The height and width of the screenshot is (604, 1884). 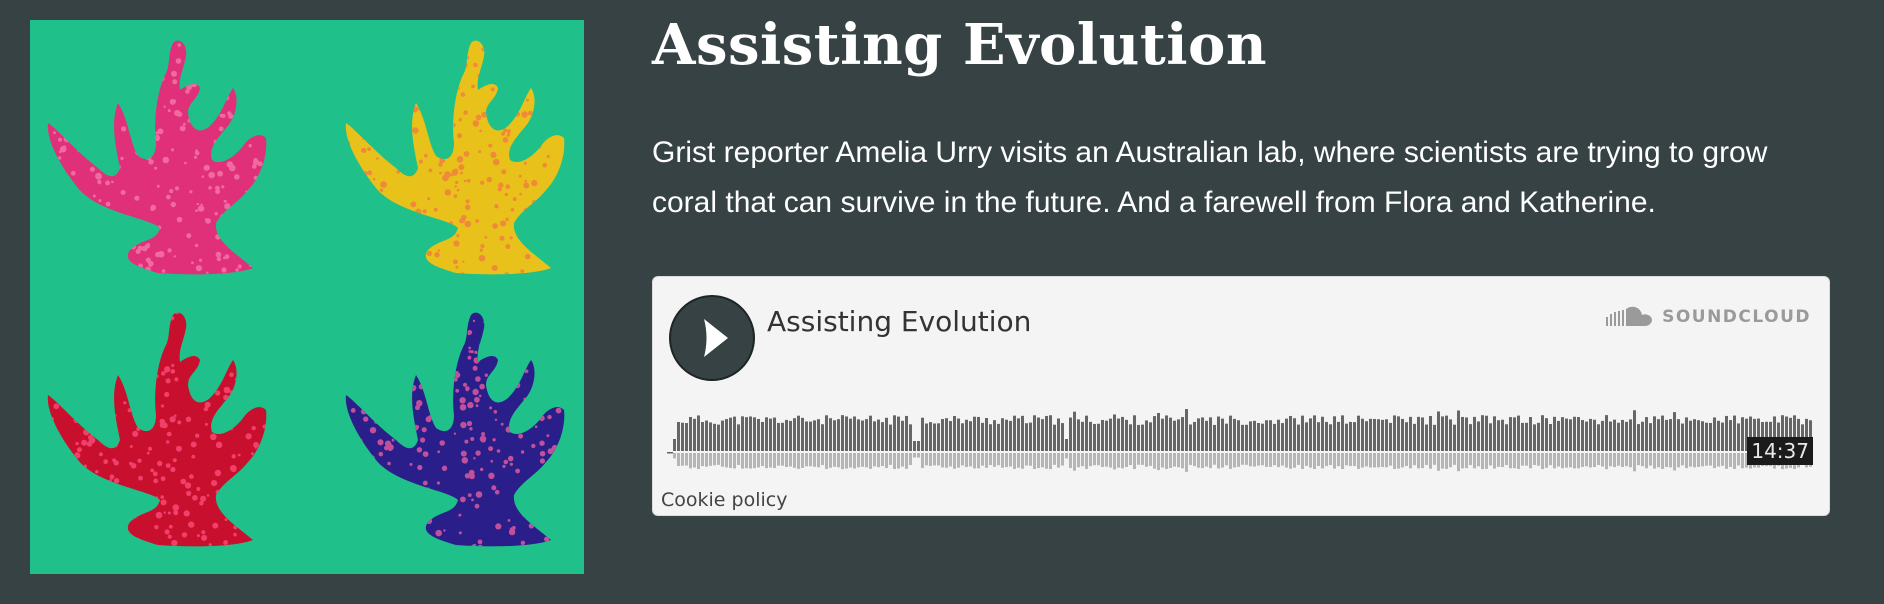 What do you see at coordinates (1708, 317) in the screenshot?
I see `soundcloud-logo: SOUNDCLOUD` at bounding box center [1708, 317].